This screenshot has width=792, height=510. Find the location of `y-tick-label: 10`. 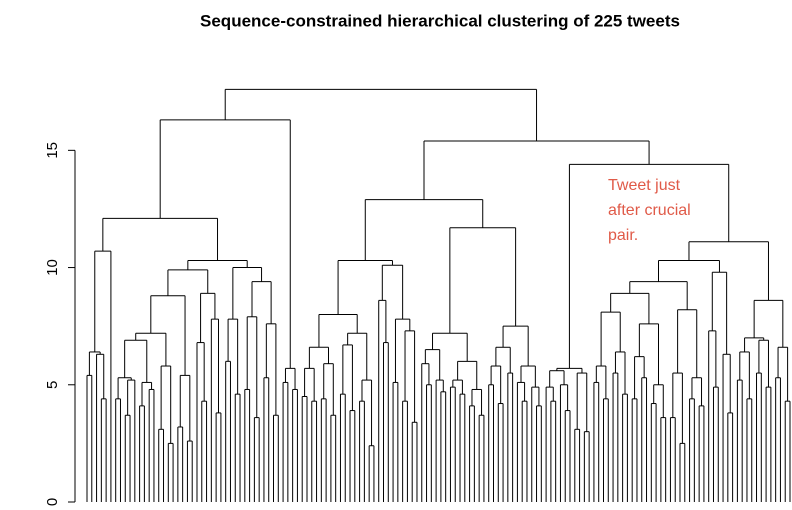

y-tick-label: 10 is located at coordinates (52, 267).